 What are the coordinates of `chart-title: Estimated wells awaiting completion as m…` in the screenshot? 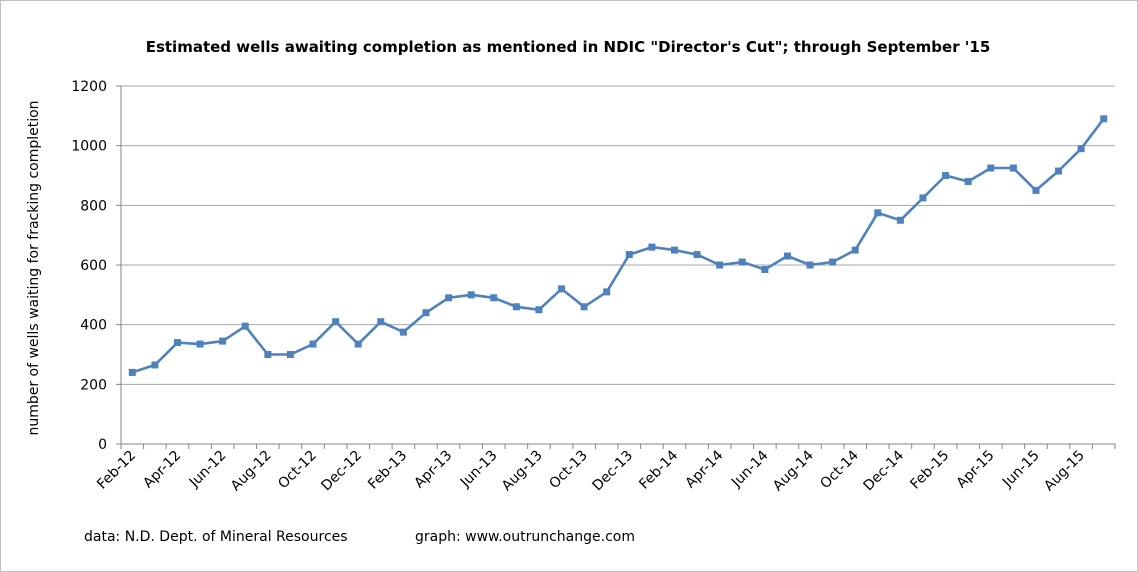 It's located at (568, 47).